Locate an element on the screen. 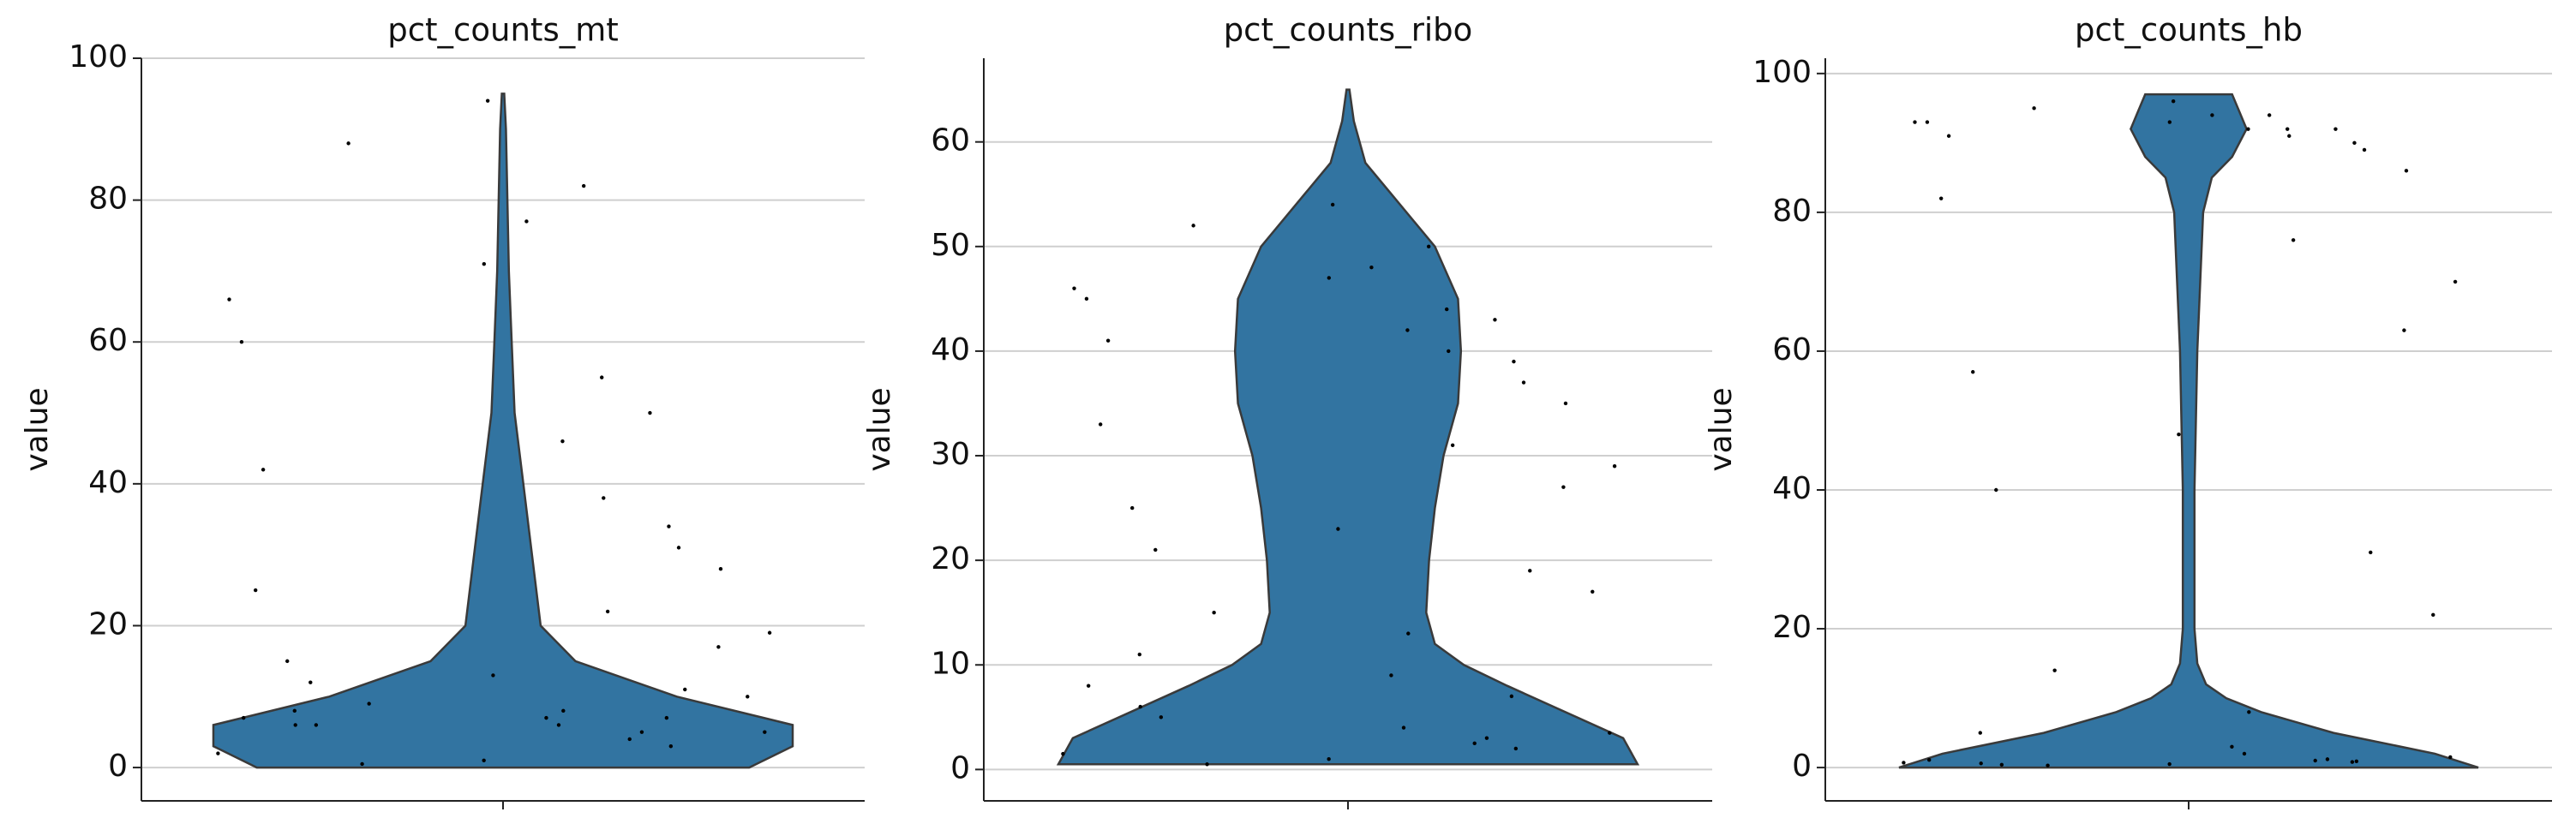 This screenshot has width=2576, height=818. y-tick-label: 10 is located at coordinates (950, 663).